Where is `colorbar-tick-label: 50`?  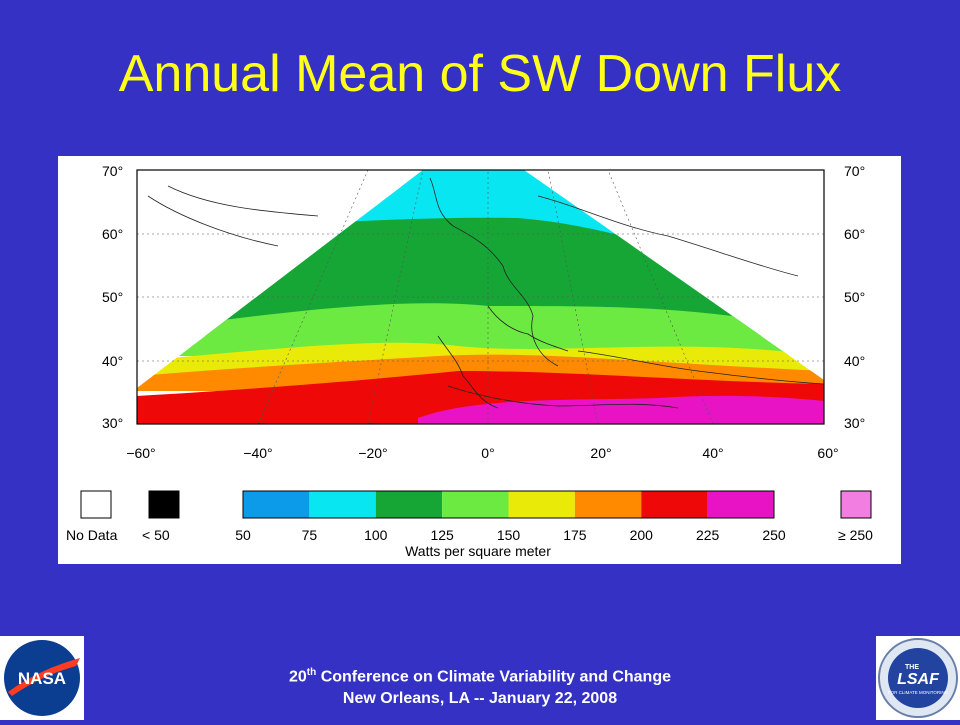 colorbar-tick-label: 50 is located at coordinates (243, 535).